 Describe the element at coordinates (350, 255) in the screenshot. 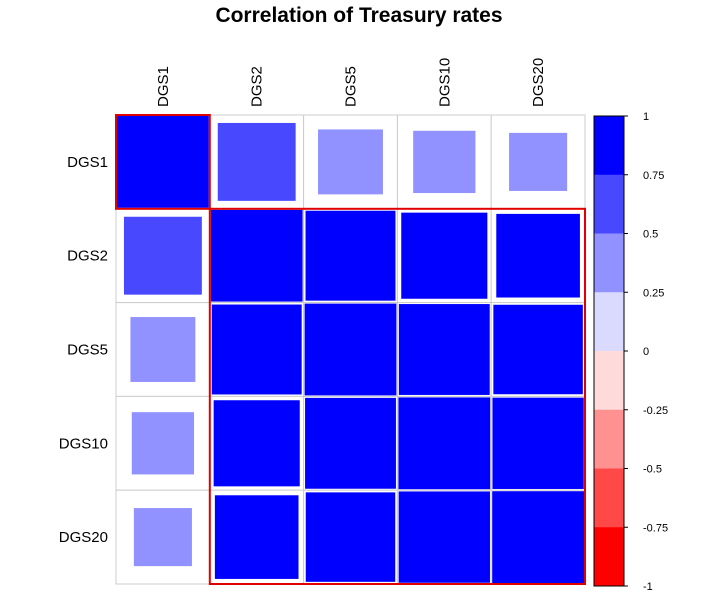

I see `correlation-square-DGS2-DGS5` at that location.